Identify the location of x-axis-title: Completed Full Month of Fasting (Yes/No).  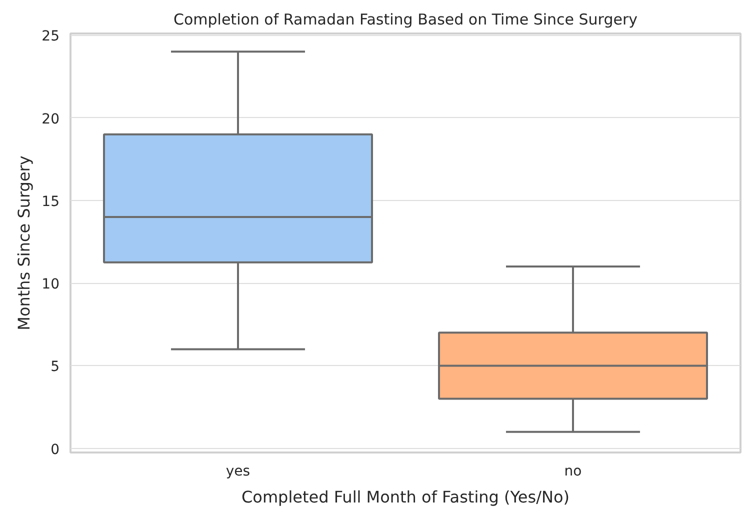
(406, 497).